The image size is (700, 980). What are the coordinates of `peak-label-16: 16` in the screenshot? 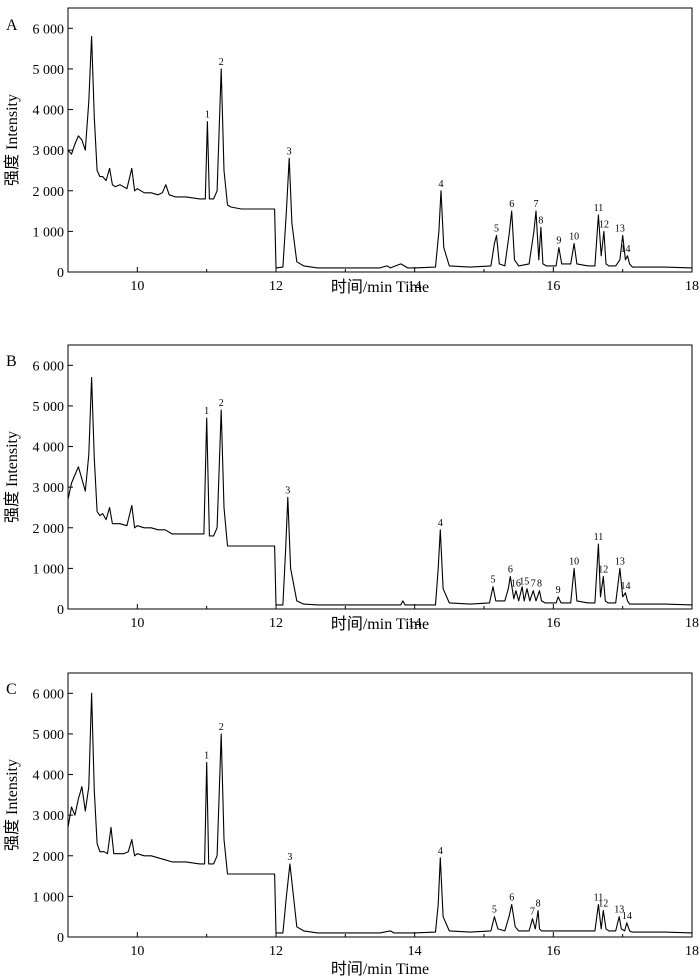 It's located at (516, 584).